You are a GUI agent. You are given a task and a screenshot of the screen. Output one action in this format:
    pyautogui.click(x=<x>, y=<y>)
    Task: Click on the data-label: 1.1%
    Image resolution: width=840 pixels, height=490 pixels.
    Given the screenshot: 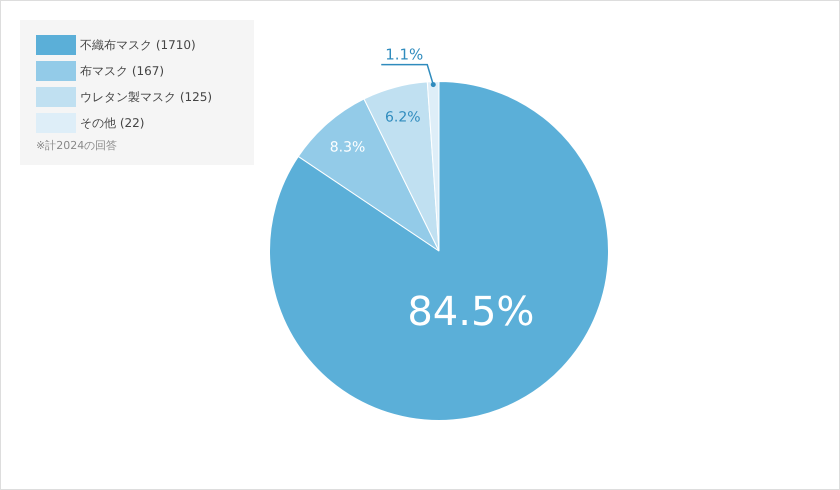 What is the action you would take?
    pyautogui.click(x=404, y=55)
    